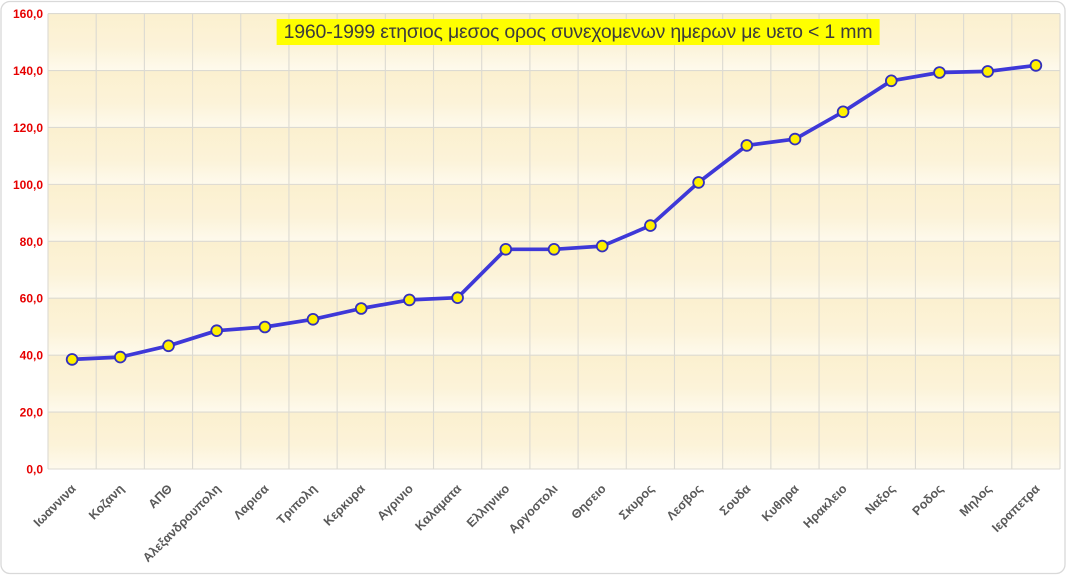 The image size is (1070, 579). What do you see at coordinates (120, 357) in the screenshot?
I see `data-point-Κοζανη` at bounding box center [120, 357].